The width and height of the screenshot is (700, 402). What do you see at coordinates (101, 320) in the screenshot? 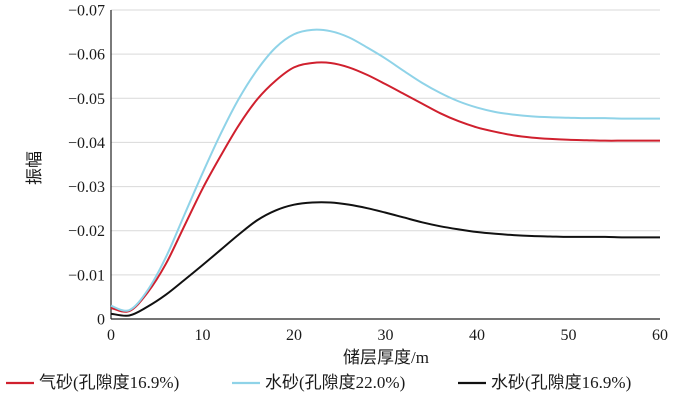
I see `y-tick-label: 0` at bounding box center [101, 320].